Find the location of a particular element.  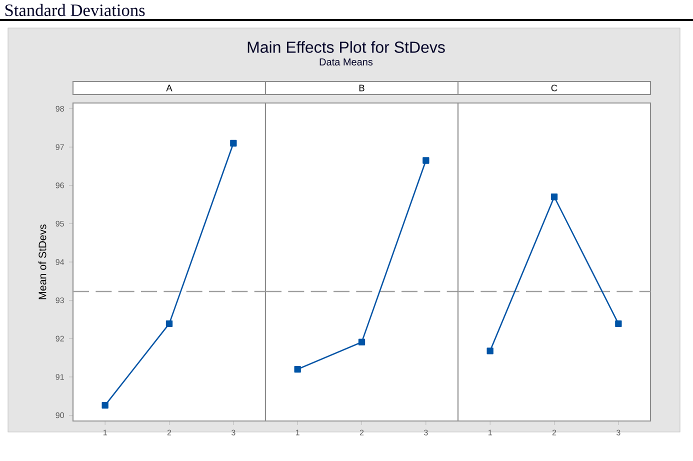

y-tick-label: 96 is located at coordinates (60, 185).